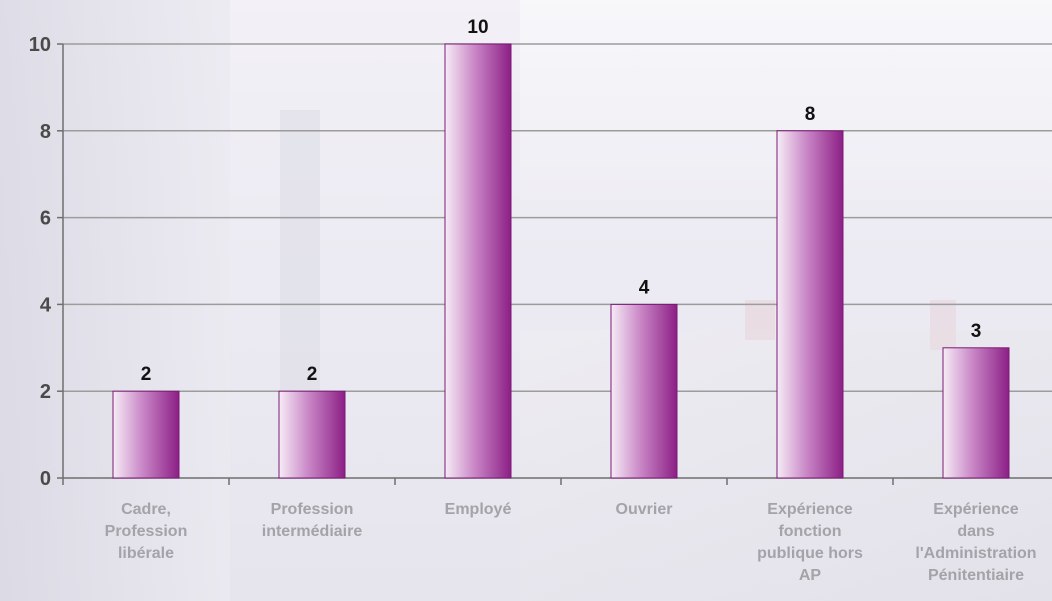 This screenshot has width=1052, height=601. What do you see at coordinates (810, 114) in the screenshot?
I see `data-label: 8` at bounding box center [810, 114].